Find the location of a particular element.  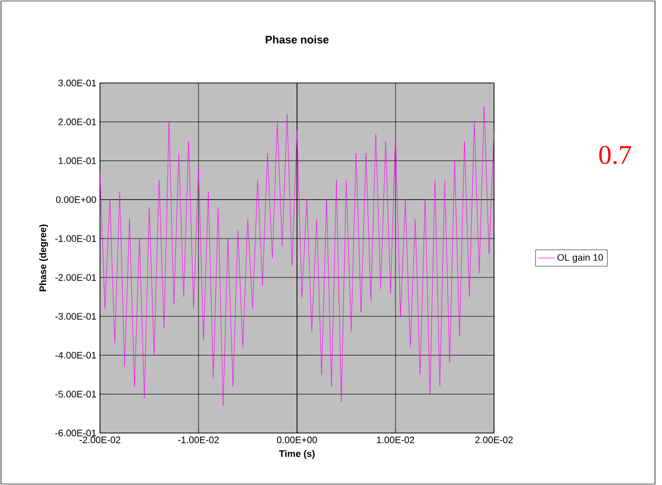

y-axis-title: Phase (degree) is located at coordinates (43, 258).